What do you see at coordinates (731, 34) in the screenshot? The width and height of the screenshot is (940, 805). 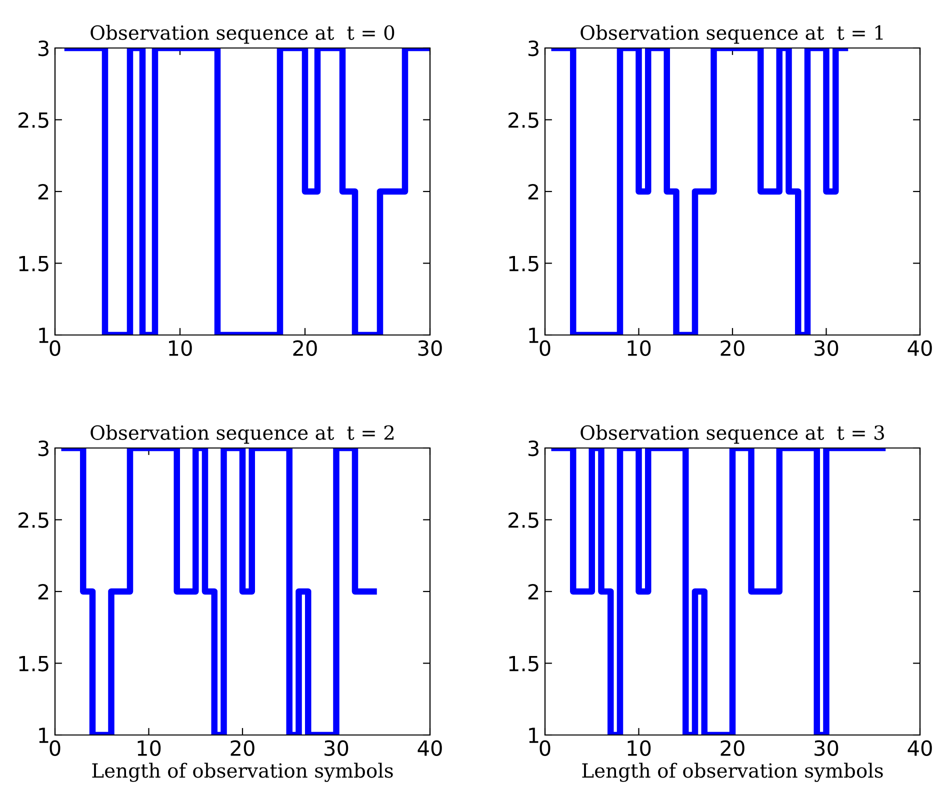 I see `chart-title: Observation sequence at t = 1` at bounding box center [731, 34].